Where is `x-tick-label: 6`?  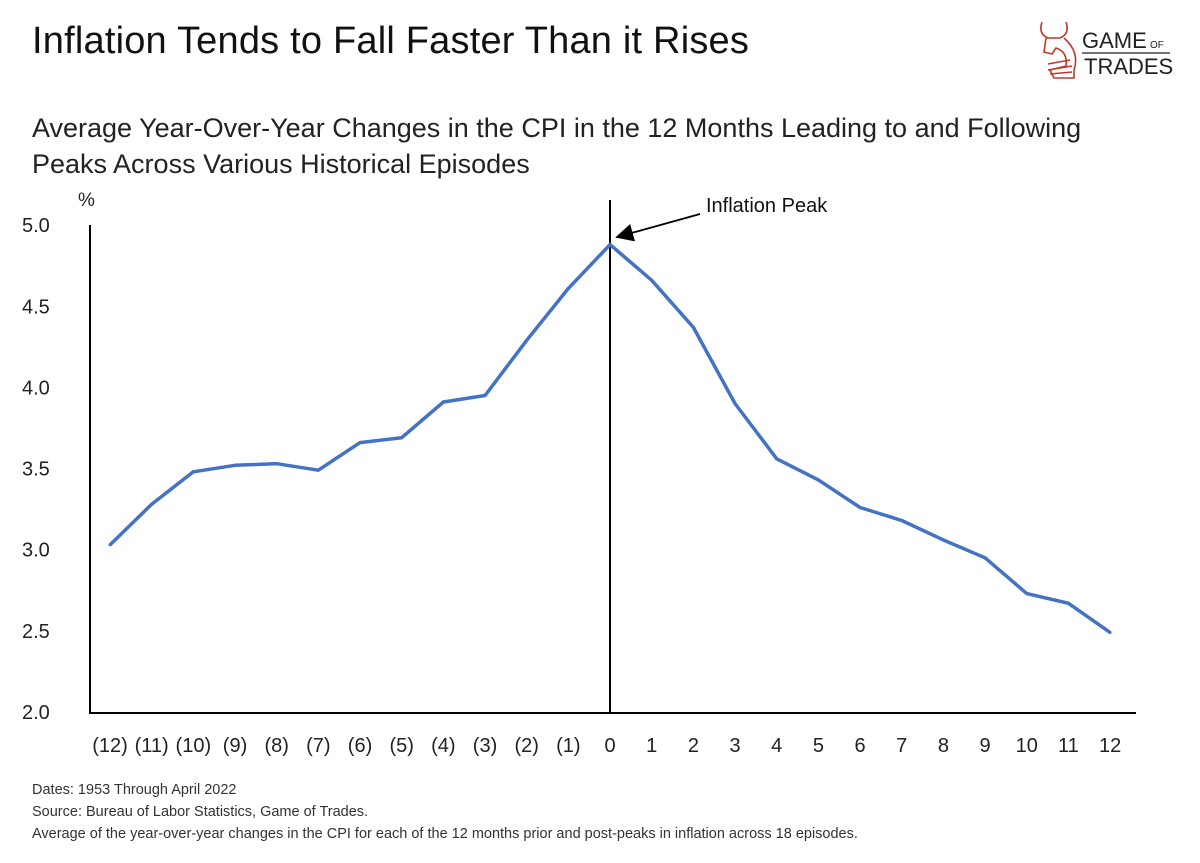
x-tick-label: 6 is located at coordinates (859, 746).